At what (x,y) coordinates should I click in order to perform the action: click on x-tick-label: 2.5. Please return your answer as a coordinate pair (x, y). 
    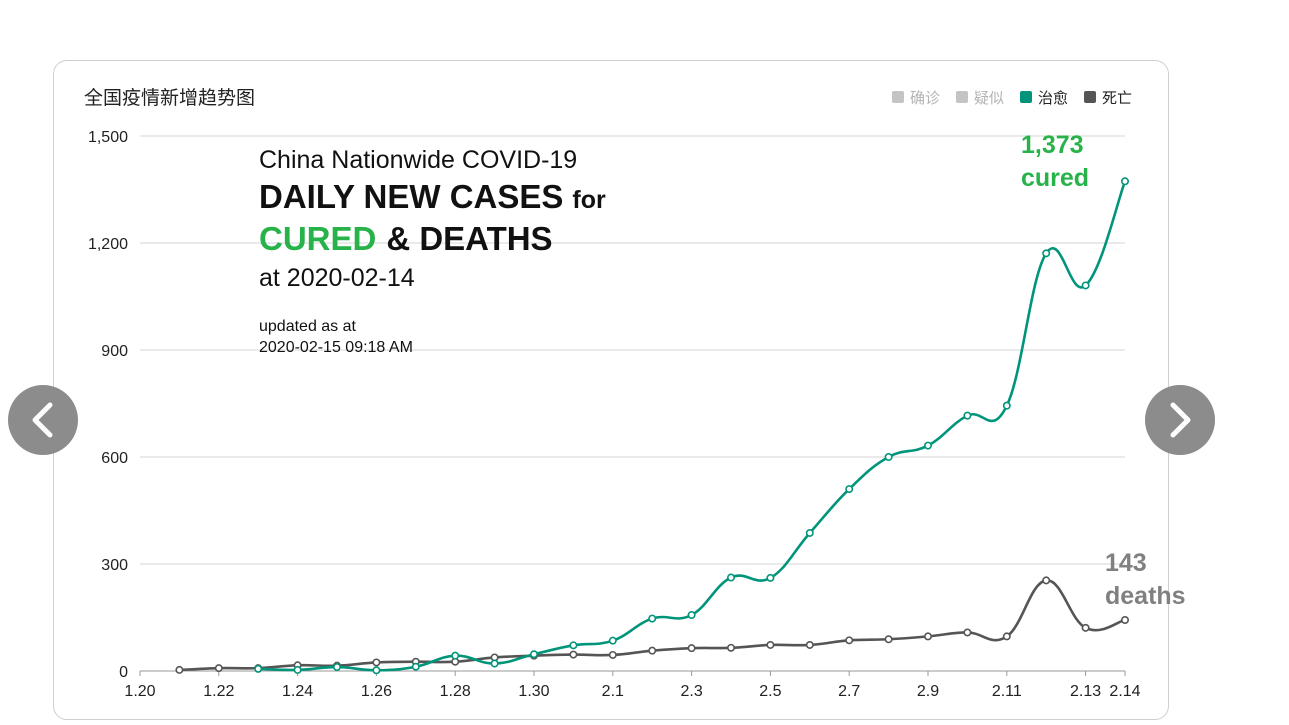
    Looking at the image, I should click on (770, 691).